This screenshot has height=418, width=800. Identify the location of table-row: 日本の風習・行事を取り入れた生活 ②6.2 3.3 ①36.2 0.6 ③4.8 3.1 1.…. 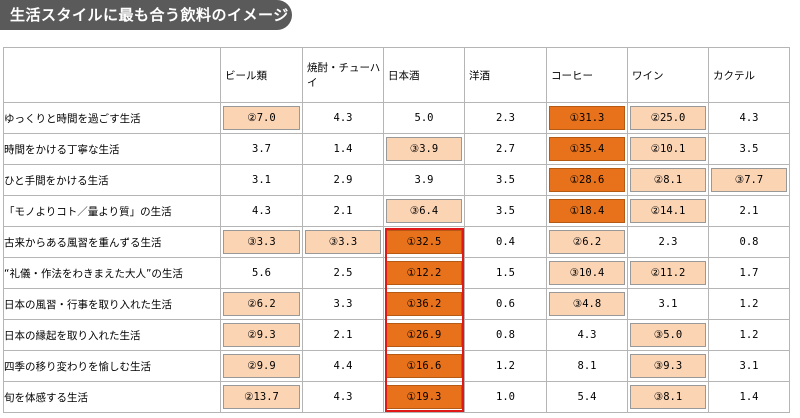
(396, 304).